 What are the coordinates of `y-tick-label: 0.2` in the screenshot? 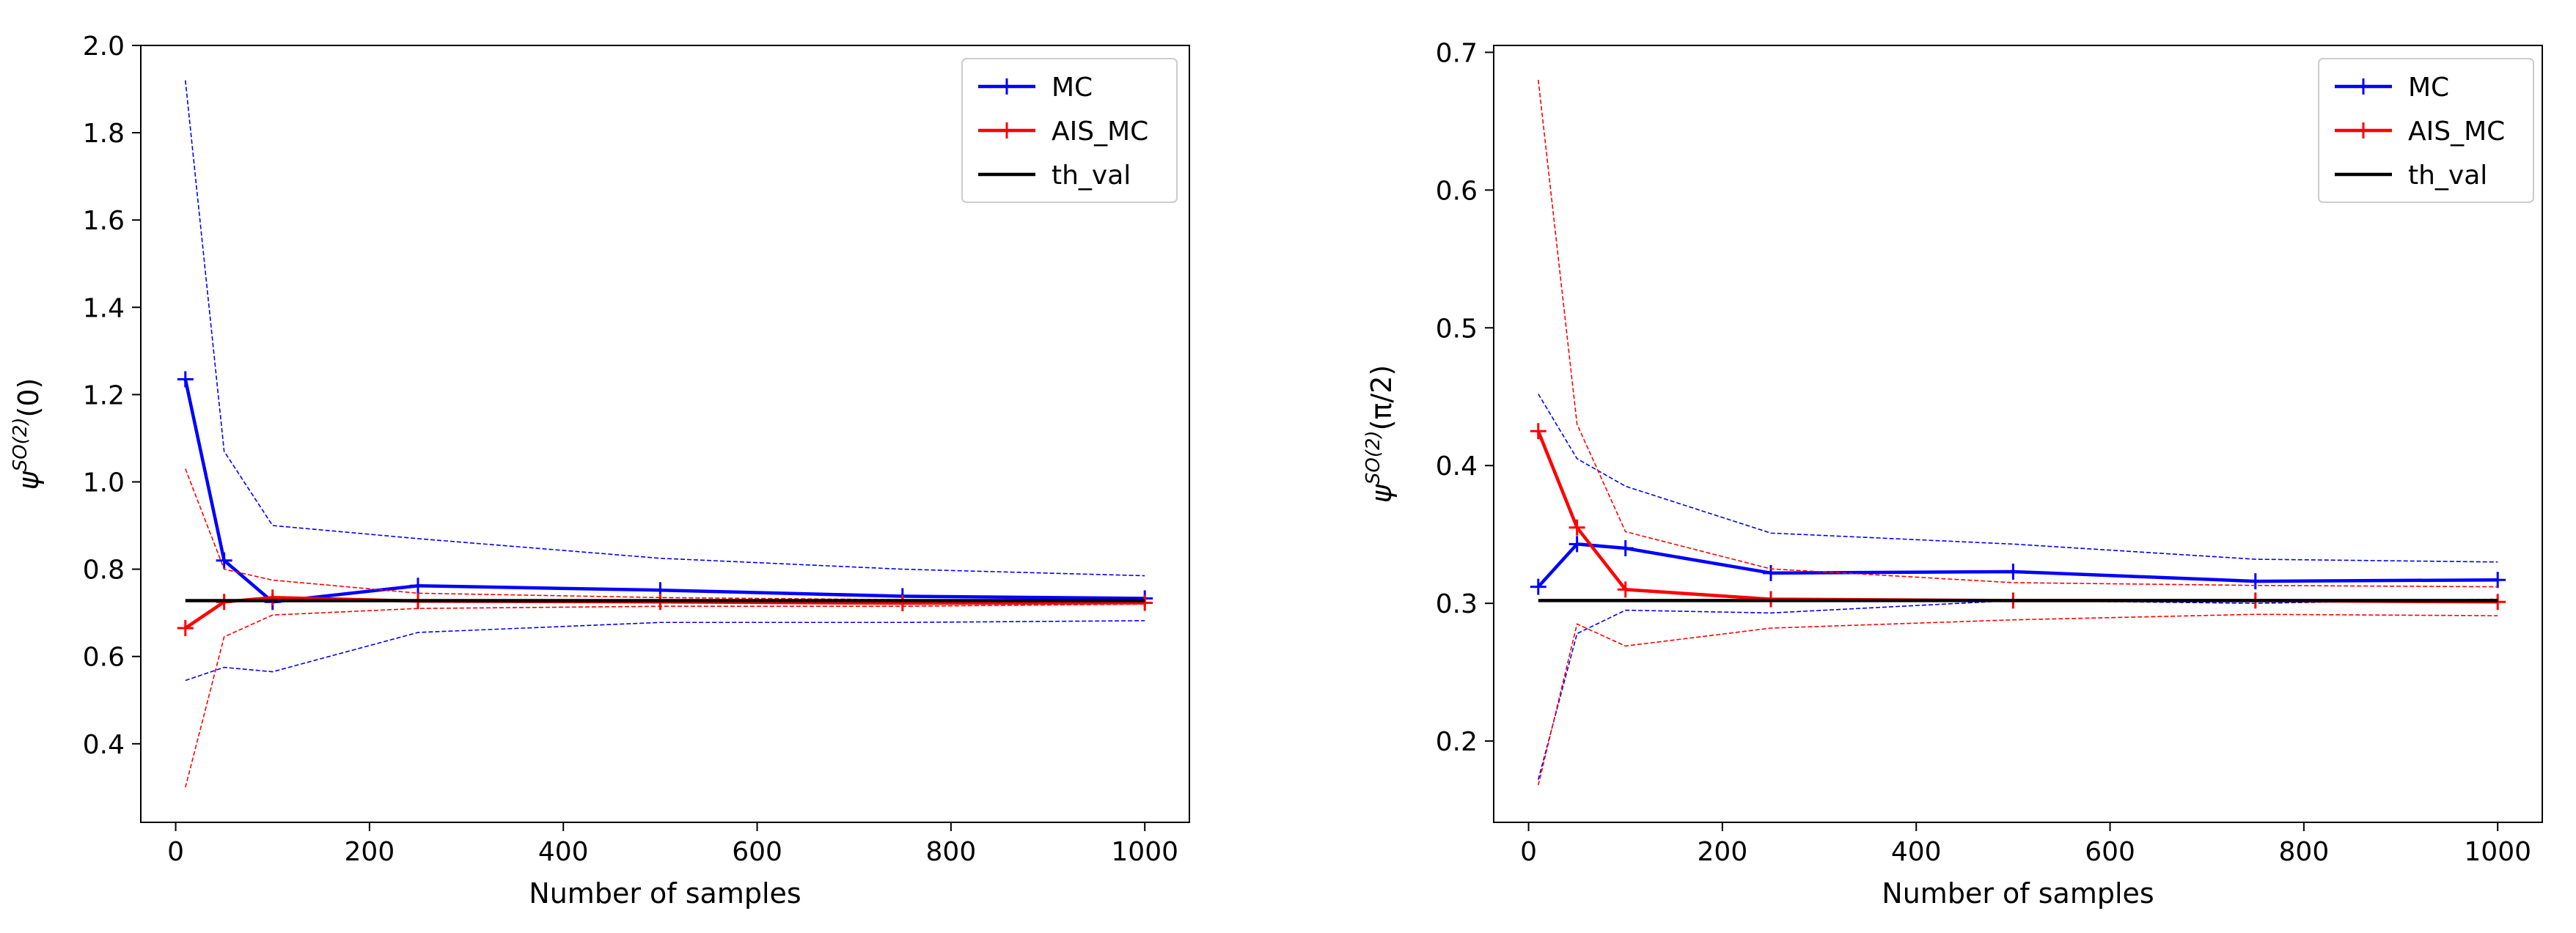 It's located at (1457, 742).